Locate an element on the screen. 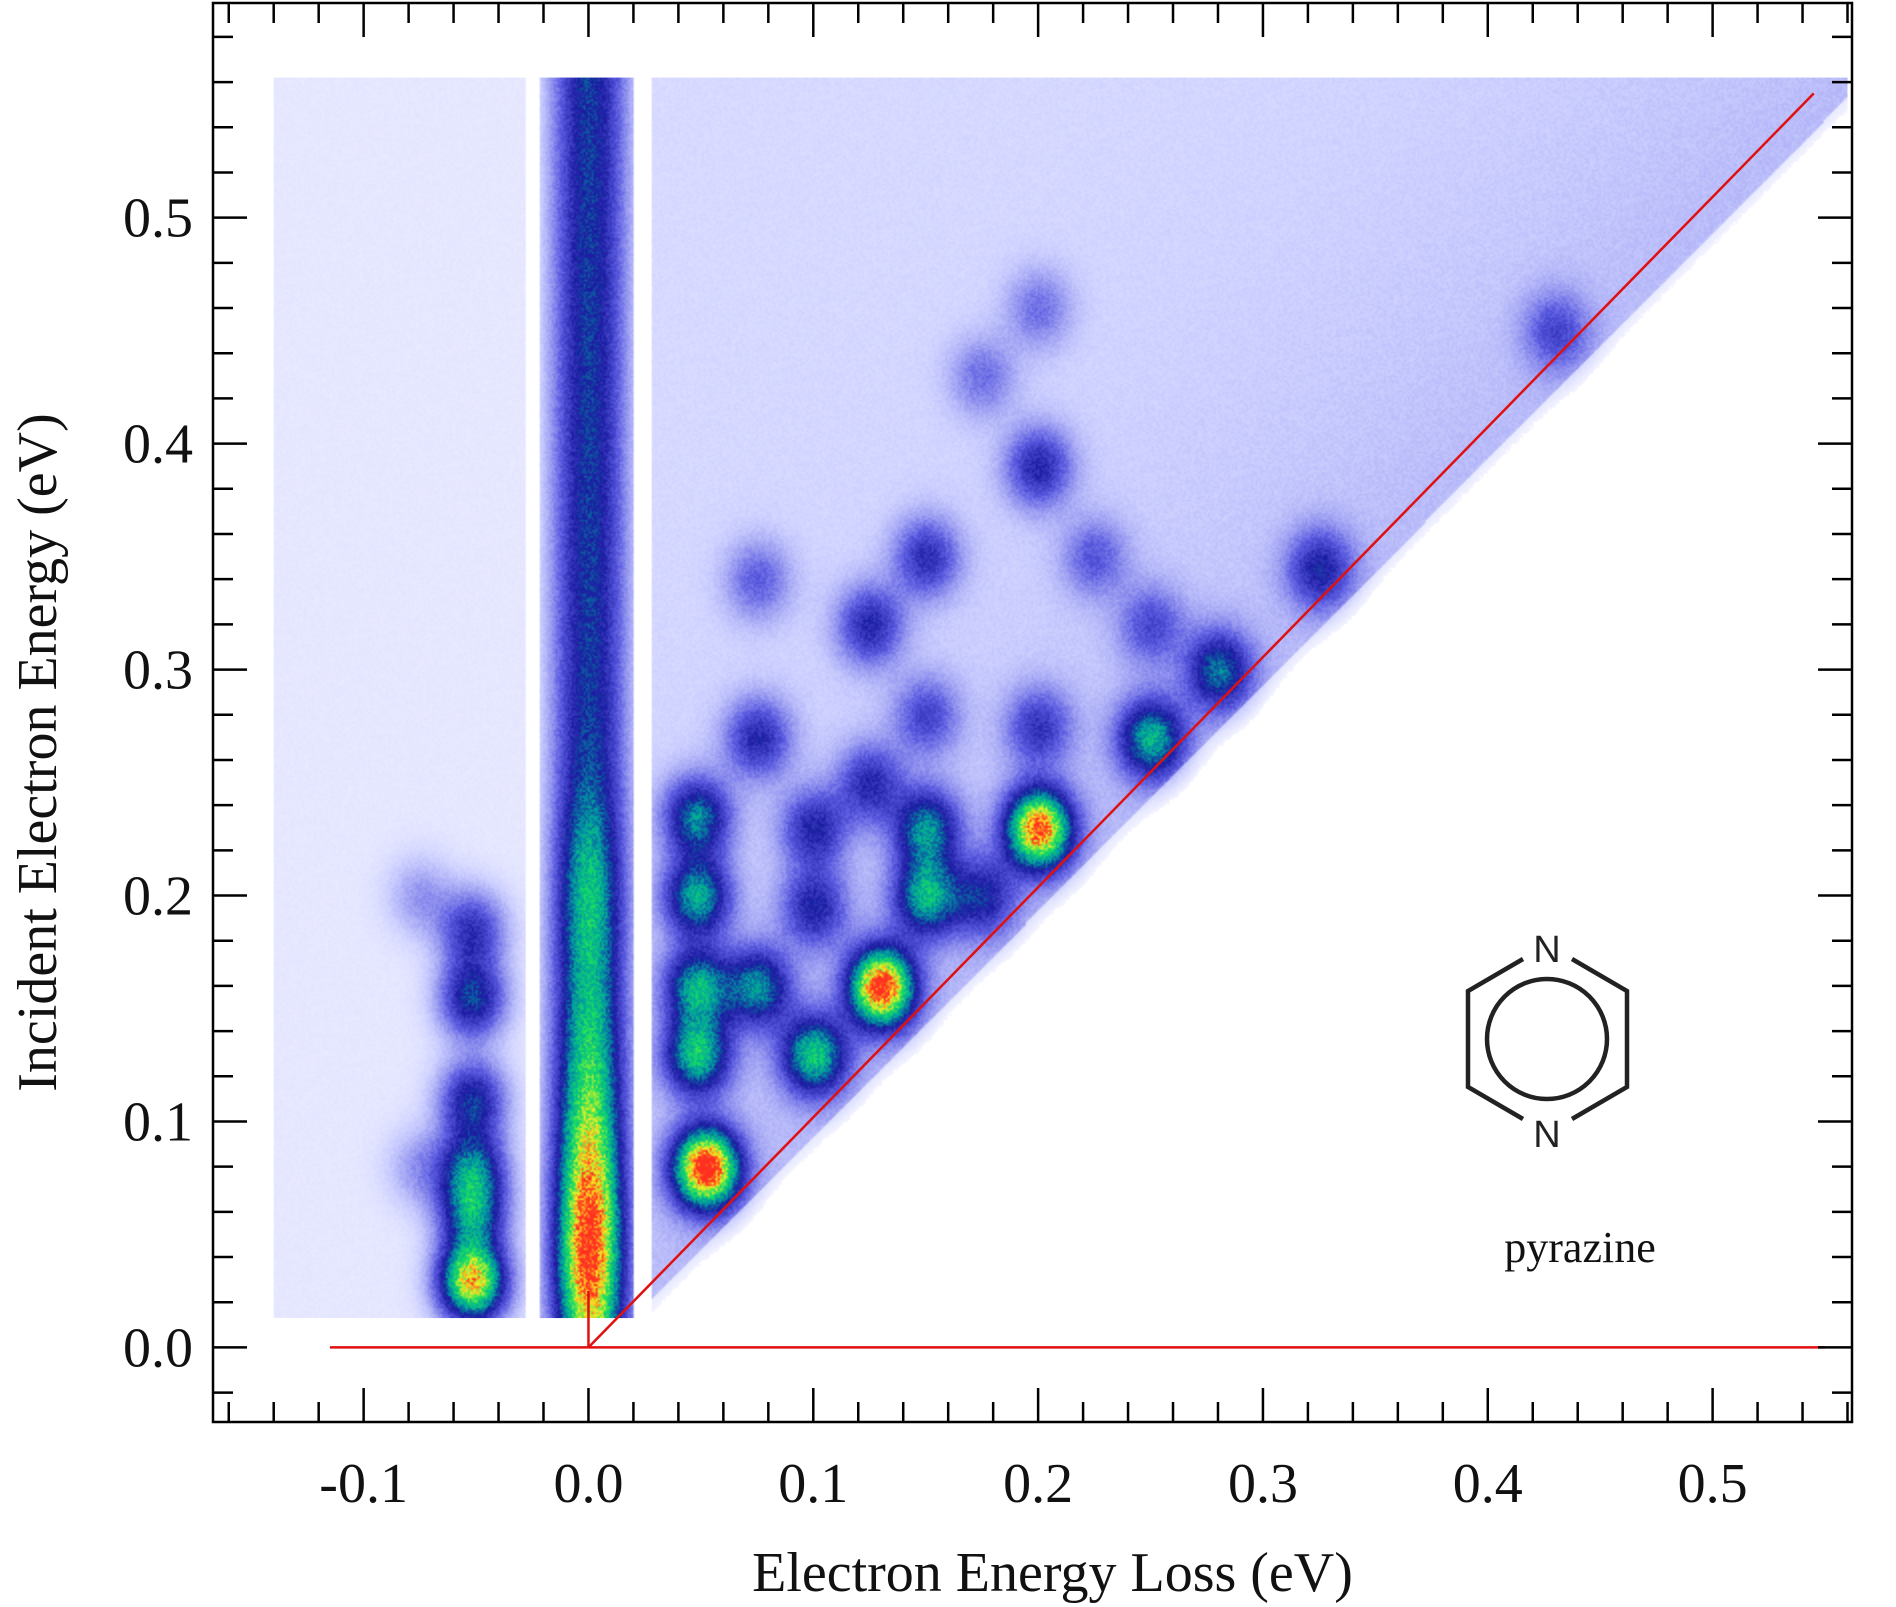  y-tick-label: 0.4 is located at coordinates (158, 445).